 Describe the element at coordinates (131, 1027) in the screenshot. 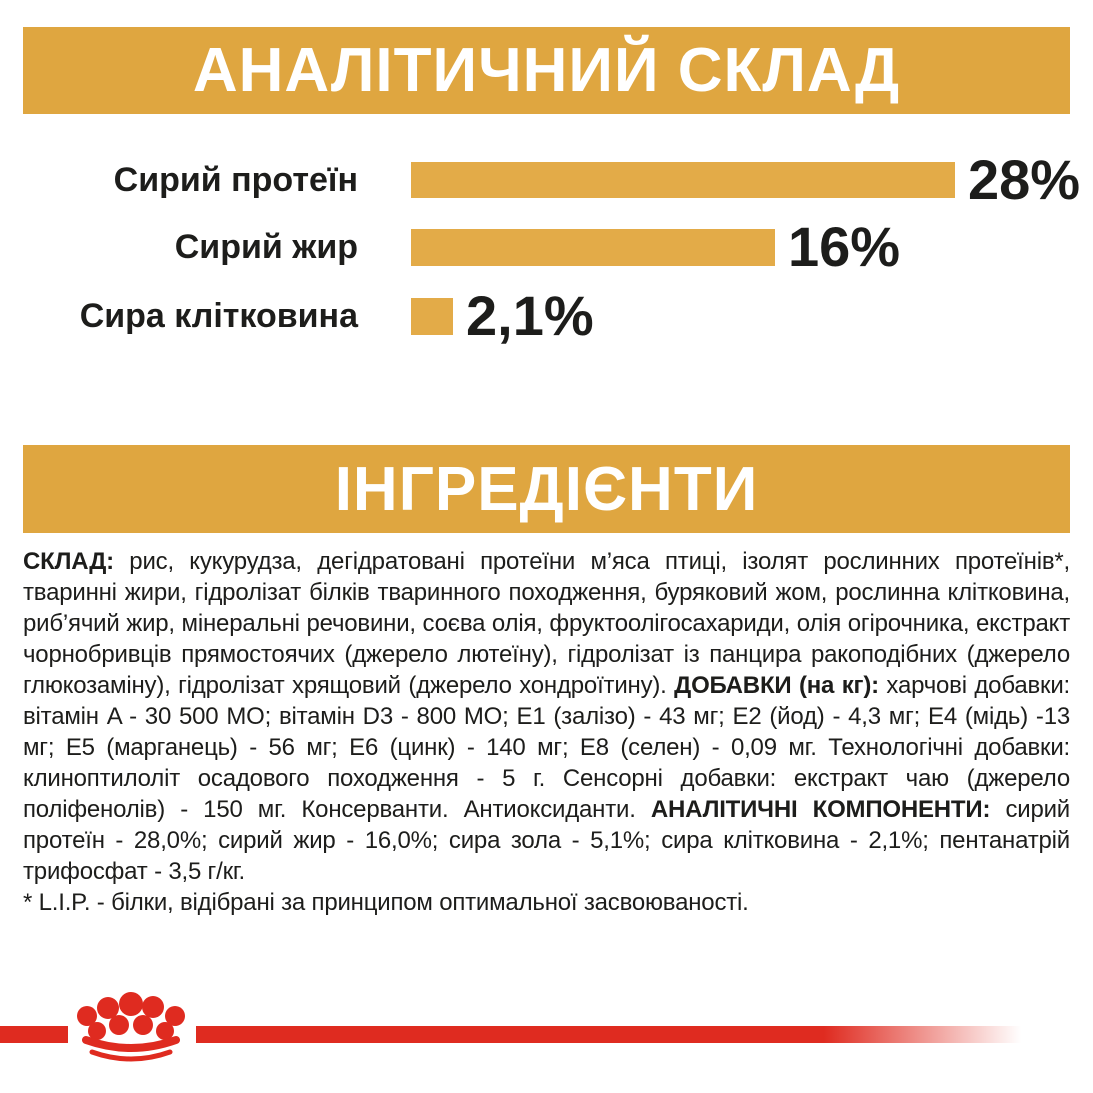

I see `royal-canin-crown-icon` at that location.